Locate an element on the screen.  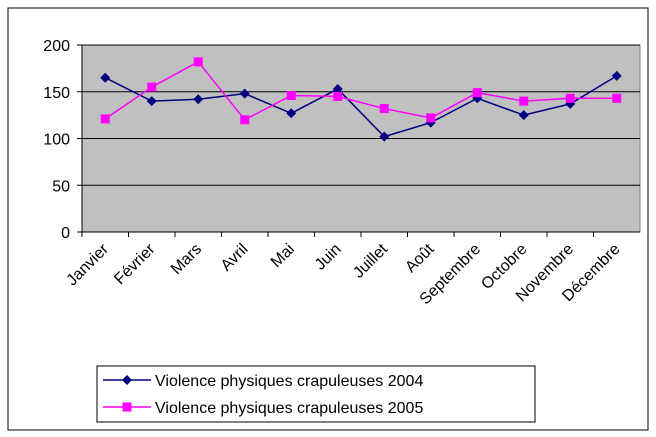
legend-box is located at coordinates (316, 394).